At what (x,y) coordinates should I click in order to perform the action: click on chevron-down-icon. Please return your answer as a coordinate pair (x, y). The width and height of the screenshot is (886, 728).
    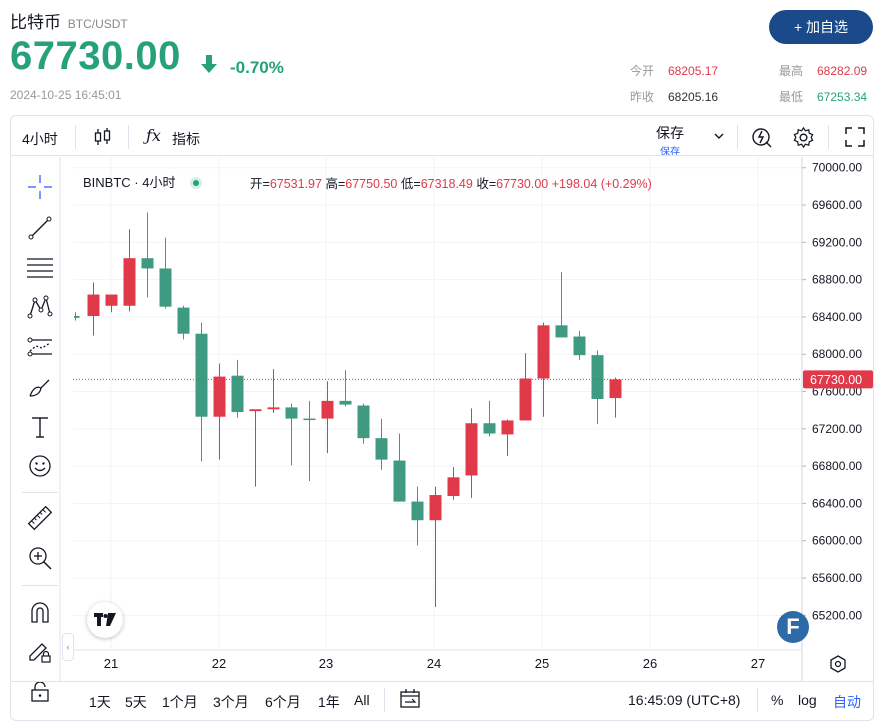
    Looking at the image, I should click on (719, 136).